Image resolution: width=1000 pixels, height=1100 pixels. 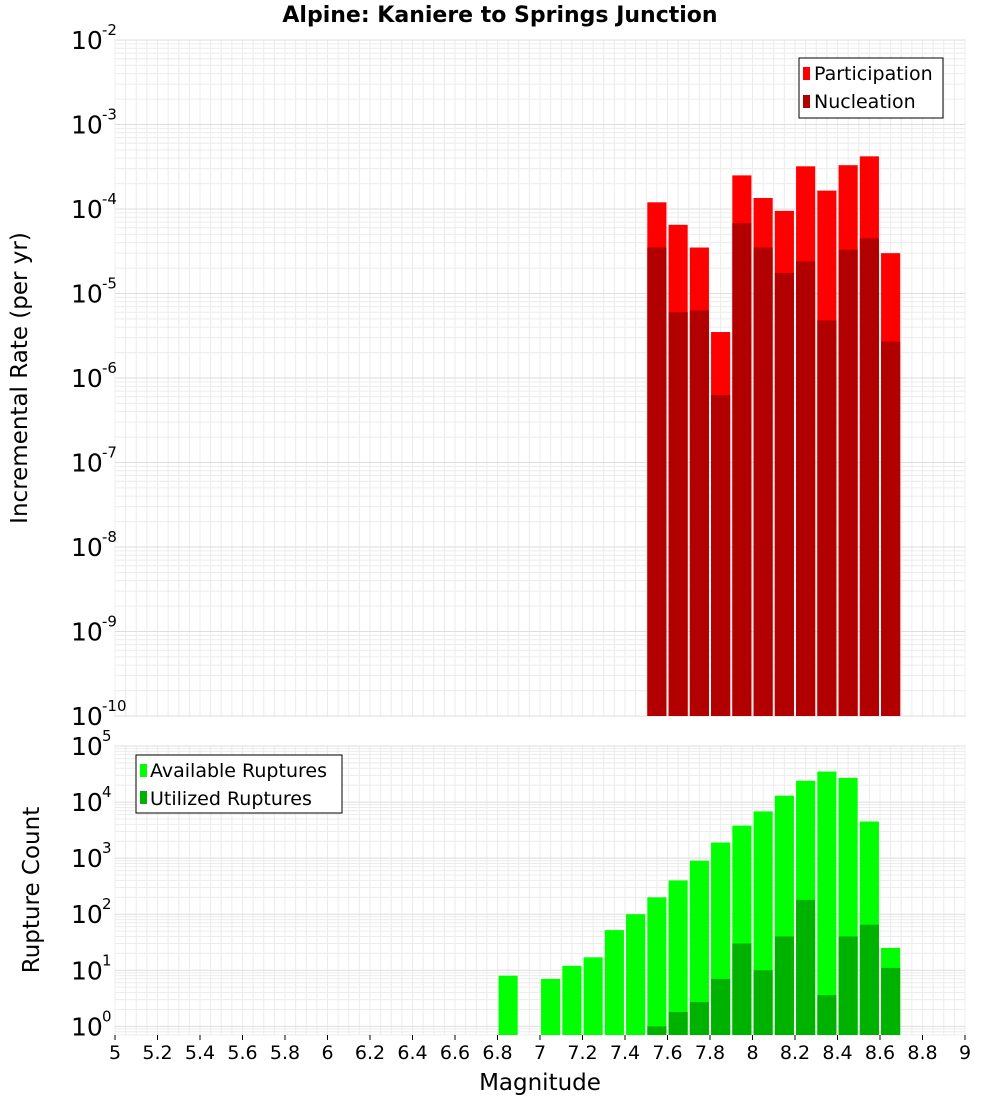 What do you see at coordinates (625, 1053) in the screenshot?
I see `x-tick-label: 7.4` at bounding box center [625, 1053].